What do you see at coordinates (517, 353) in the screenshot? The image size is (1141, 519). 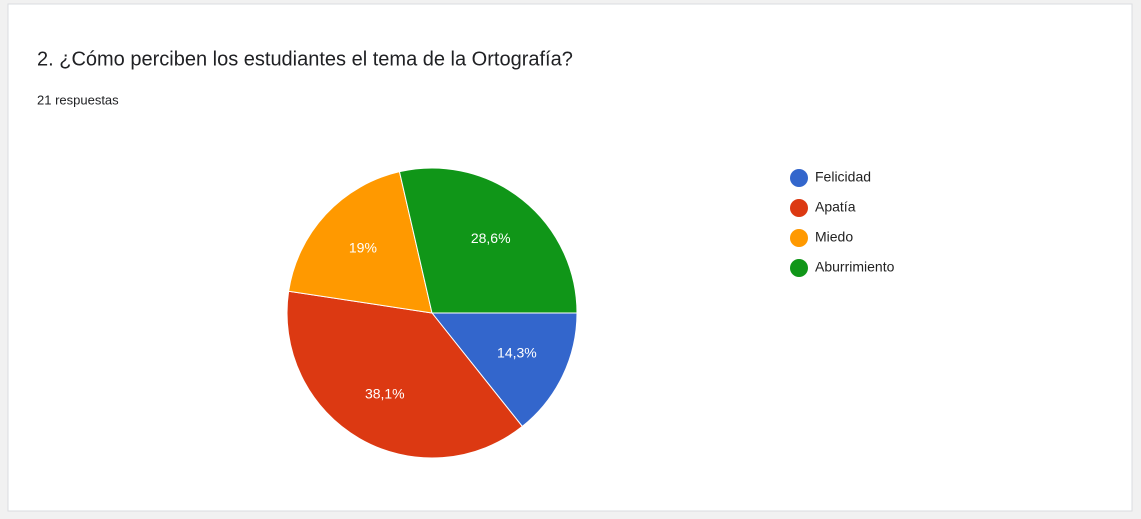 I see `slice-label: 14,3%` at bounding box center [517, 353].